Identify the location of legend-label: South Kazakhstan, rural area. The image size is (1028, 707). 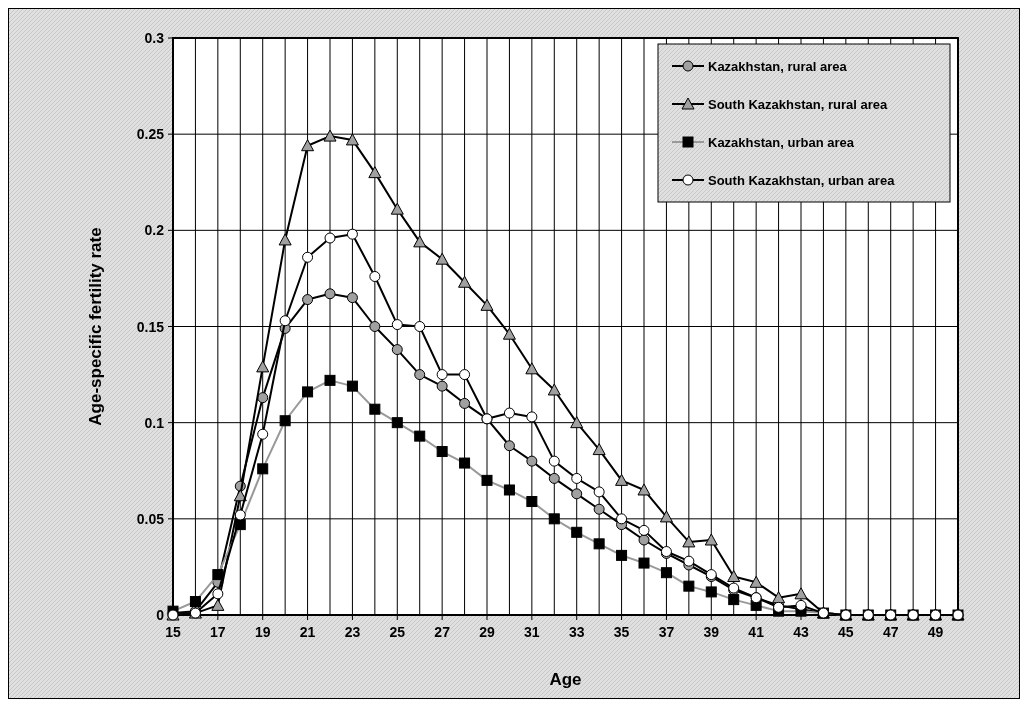
(798, 104).